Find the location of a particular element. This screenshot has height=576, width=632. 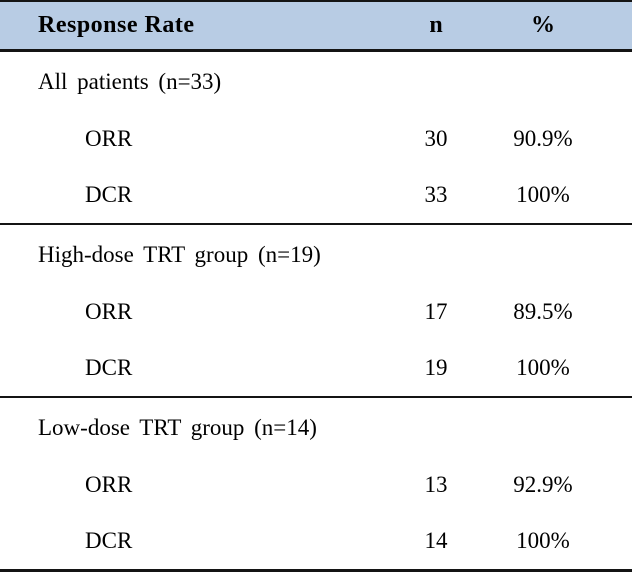

section-label: All patients (n=33) is located at coordinates (130, 81).